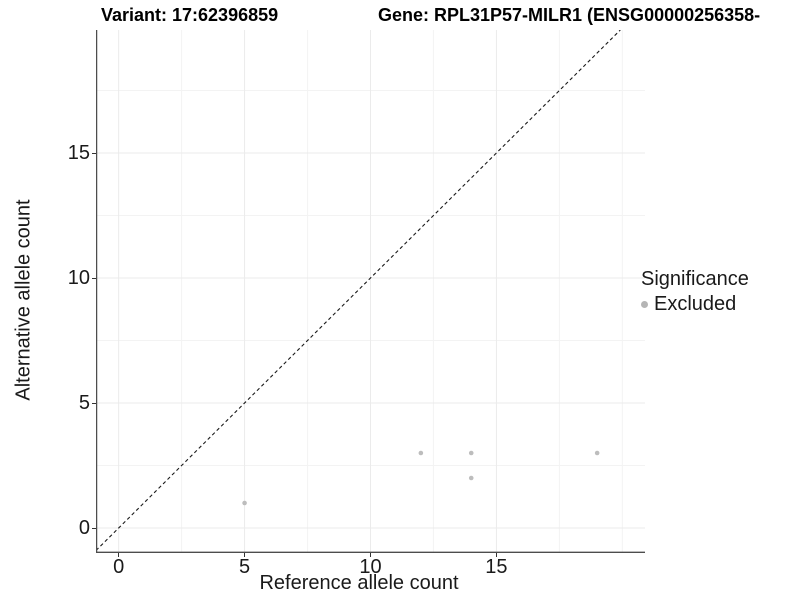  Describe the element at coordinates (370, 567) in the screenshot. I see `x-tick-label: 10` at that location.